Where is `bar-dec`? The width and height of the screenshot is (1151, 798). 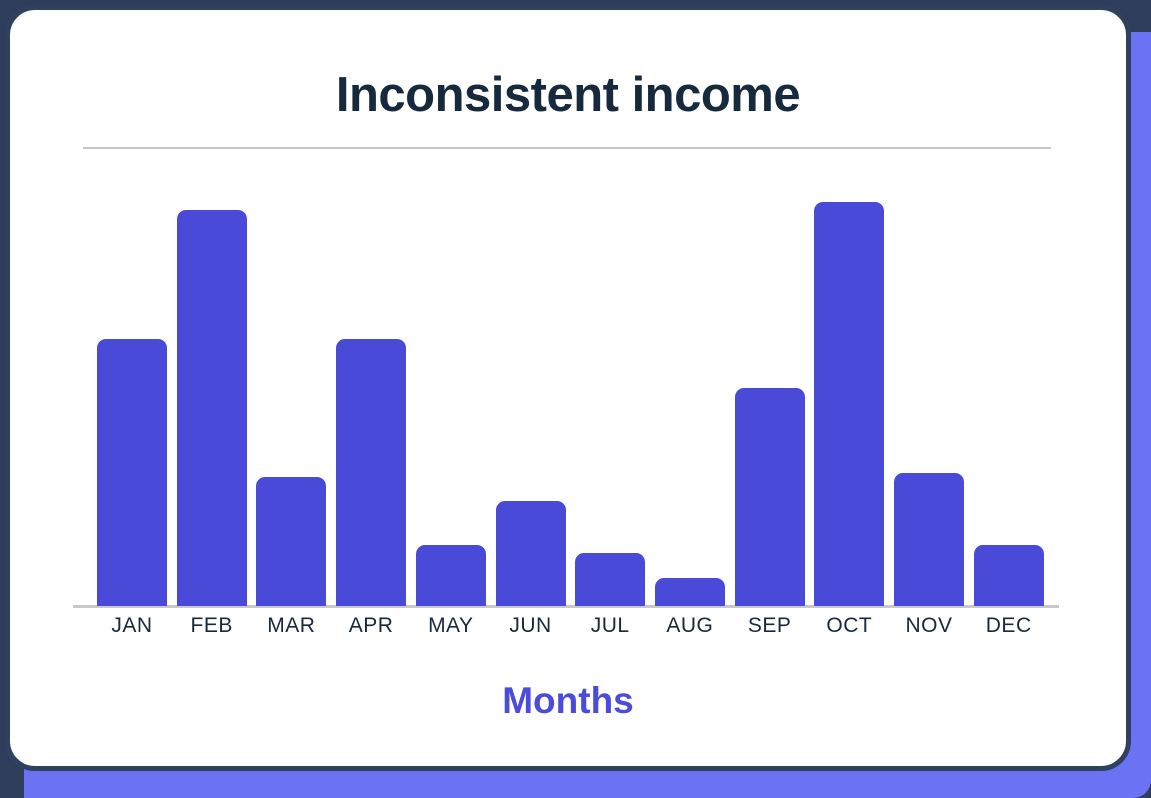
bar-dec is located at coordinates (1008, 575).